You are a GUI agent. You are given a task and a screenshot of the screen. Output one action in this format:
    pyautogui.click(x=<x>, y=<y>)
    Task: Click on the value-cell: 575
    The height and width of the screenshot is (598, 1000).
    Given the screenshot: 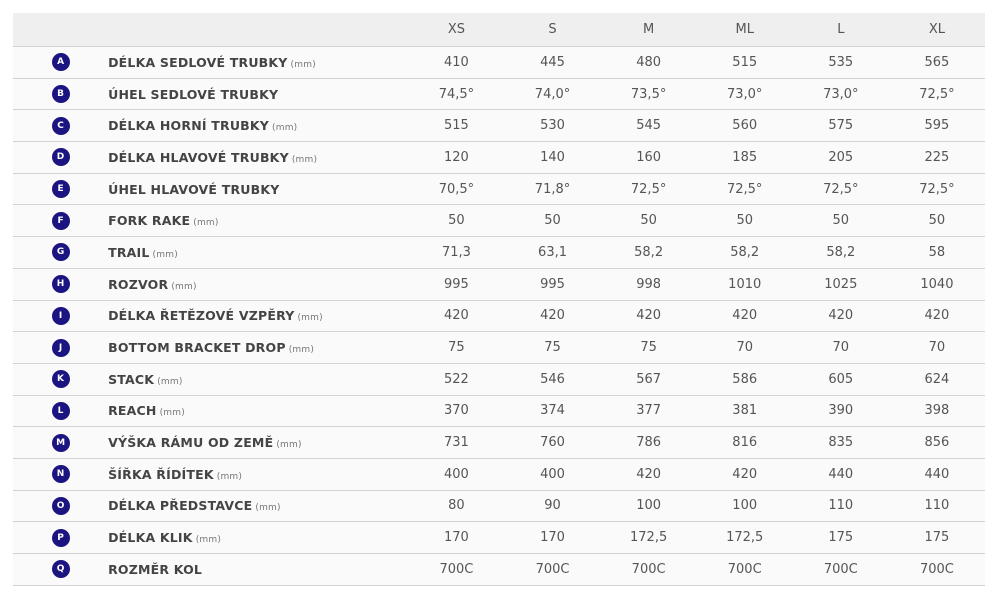 What is the action you would take?
    pyautogui.click(x=840, y=125)
    